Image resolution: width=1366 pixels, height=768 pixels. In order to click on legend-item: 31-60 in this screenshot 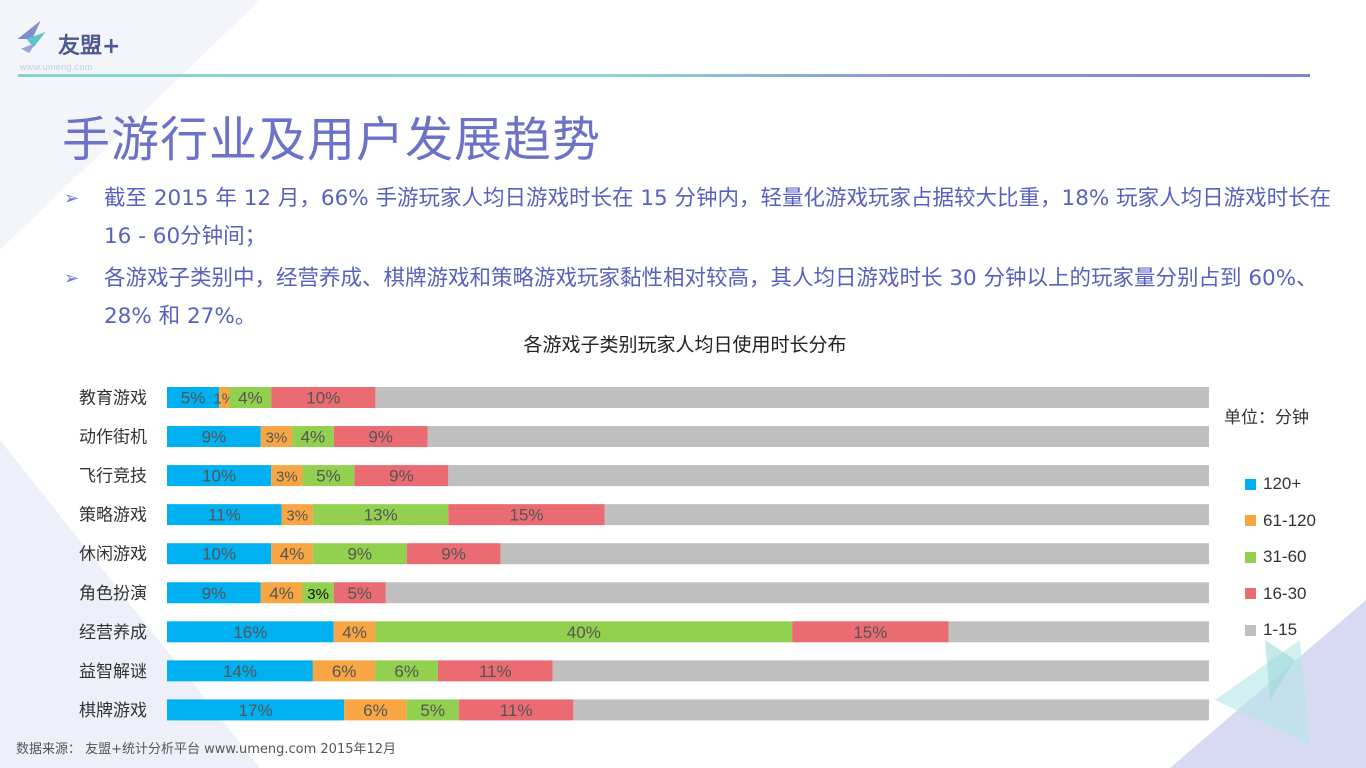, I will do `click(1280, 557)`.